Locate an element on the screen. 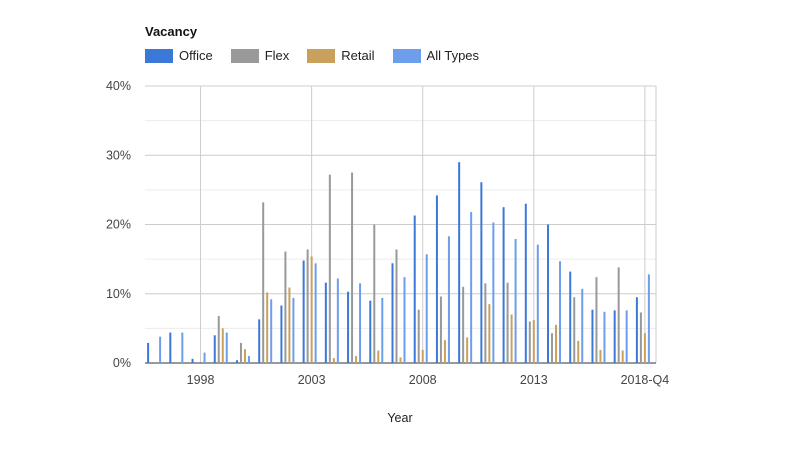  y-tick-label: 30% is located at coordinates (118, 155).